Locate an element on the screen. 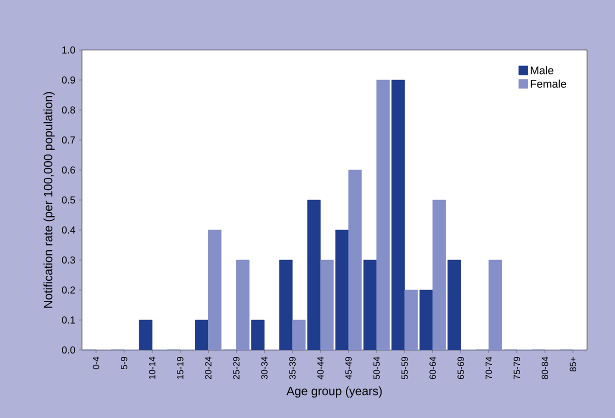 The width and height of the screenshot is (615, 418). x-tick-label: 80-84 is located at coordinates (545, 368).